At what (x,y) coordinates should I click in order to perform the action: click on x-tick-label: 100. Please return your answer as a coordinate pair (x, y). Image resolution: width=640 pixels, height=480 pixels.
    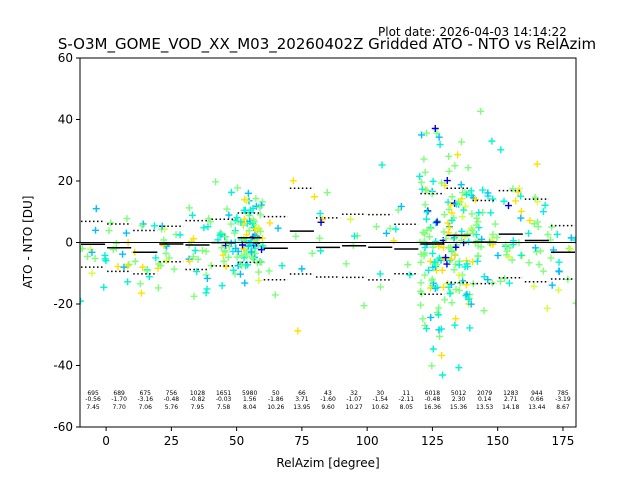
    Looking at the image, I should click on (367, 441).